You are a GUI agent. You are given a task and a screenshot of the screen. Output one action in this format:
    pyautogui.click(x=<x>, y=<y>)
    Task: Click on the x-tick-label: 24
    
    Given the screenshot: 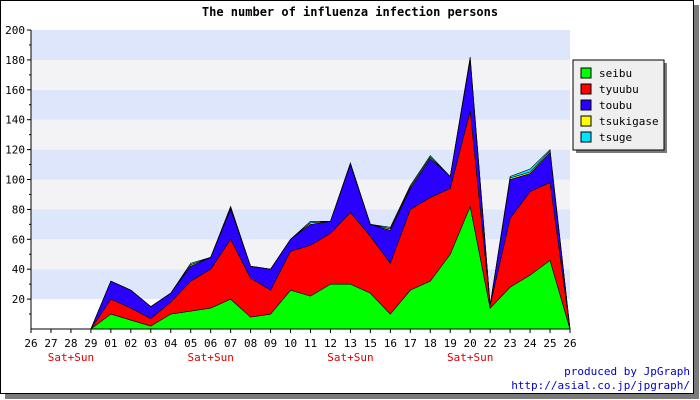 What is the action you would take?
    pyautogui.click(x=530, y=343)
    